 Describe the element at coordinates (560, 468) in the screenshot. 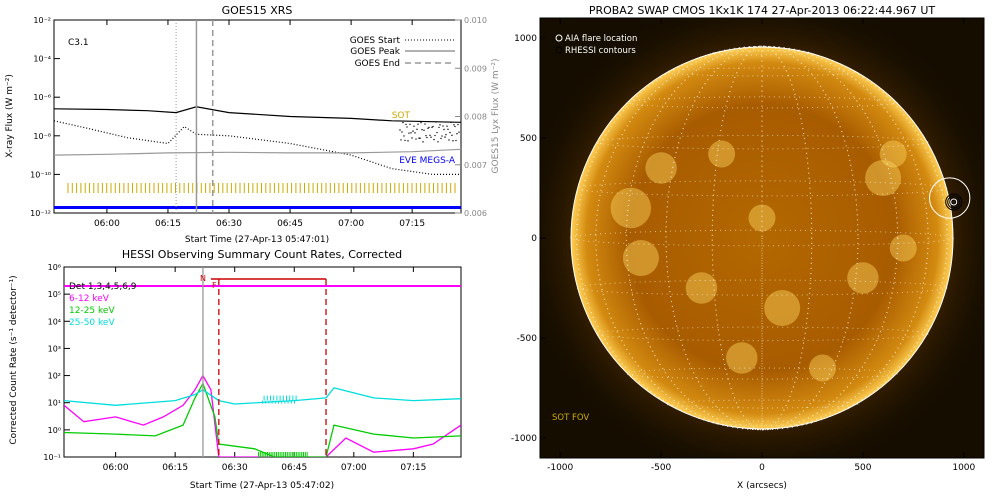

I see `swap-xtick-label: -1000` at that location.